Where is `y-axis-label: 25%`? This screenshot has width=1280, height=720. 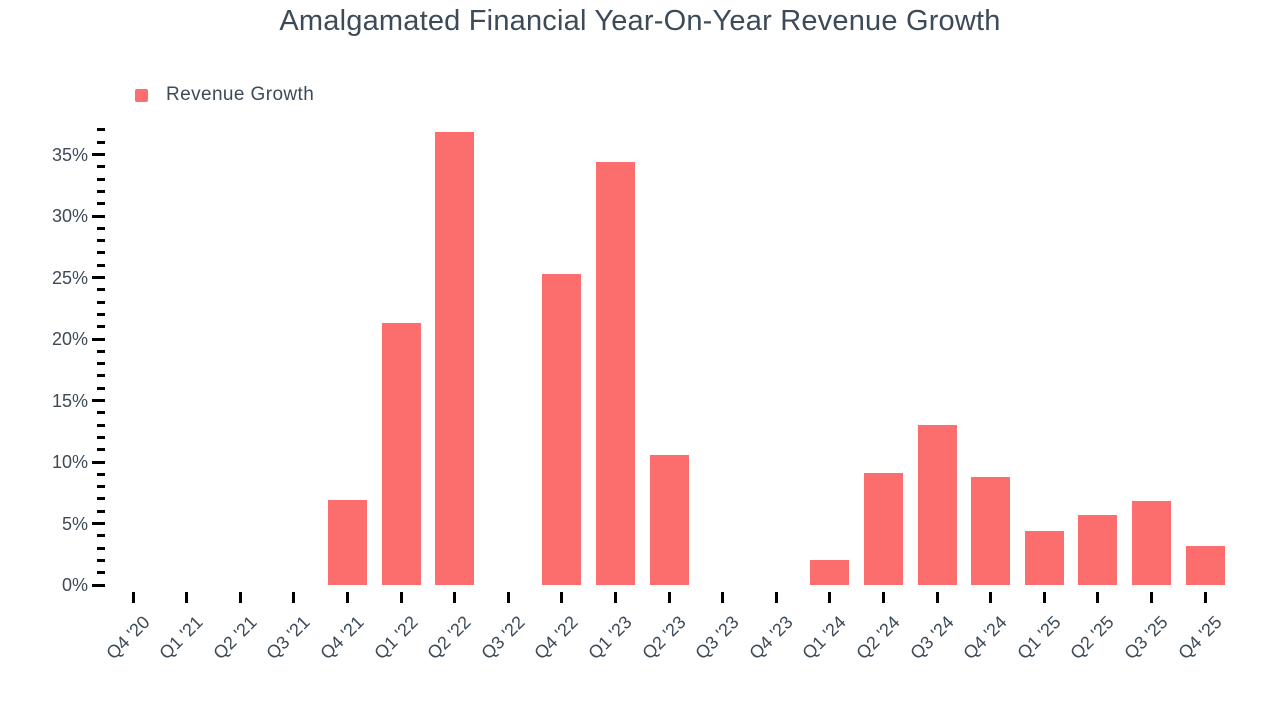 y-axis-label: 25% is located at coordinates (69, 277).